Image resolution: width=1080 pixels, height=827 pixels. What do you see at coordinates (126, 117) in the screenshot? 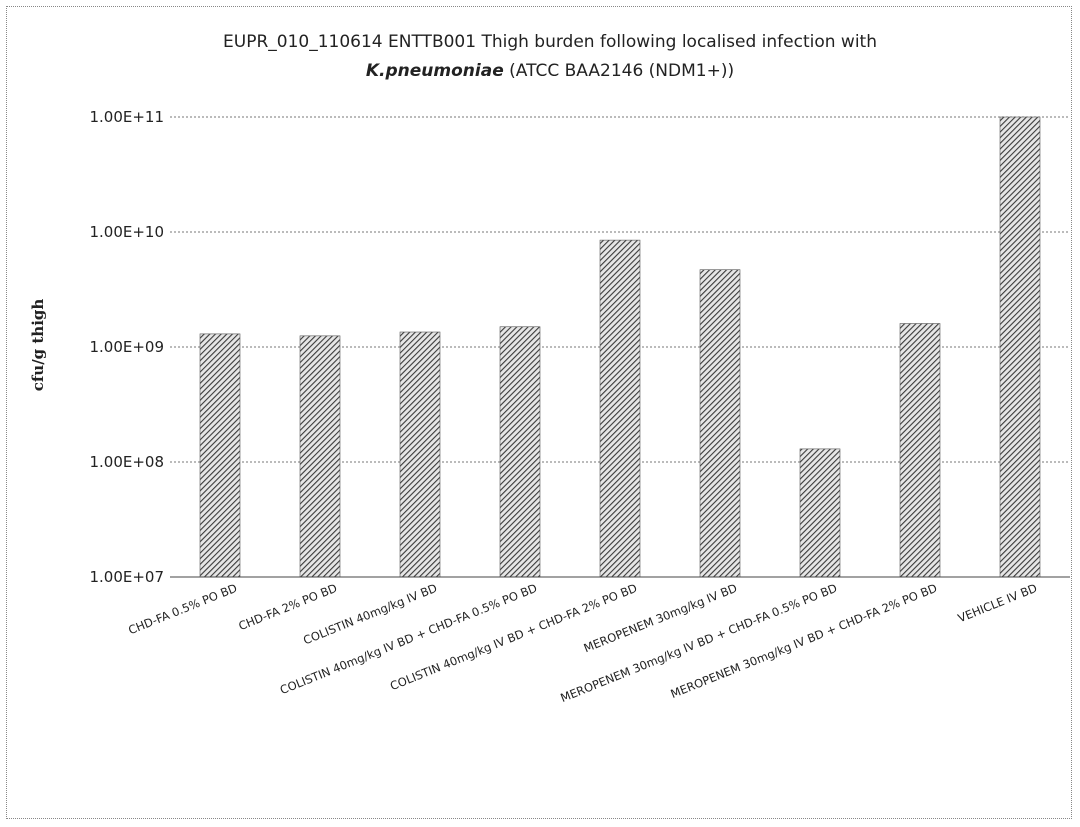
I see `y-tick-label: 1.00E+11` at bounding box center [126, 117].